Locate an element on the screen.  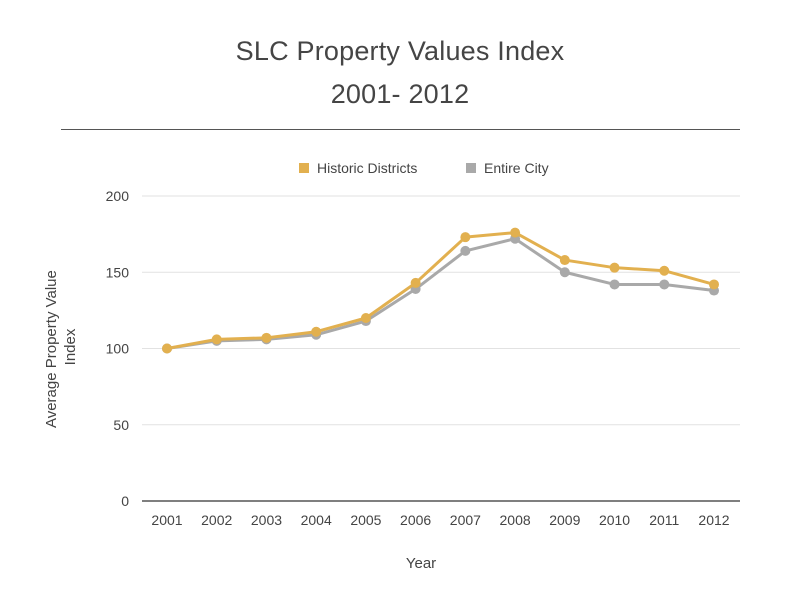
x-tick-label: 2008 is located at coordinates (515, 520).